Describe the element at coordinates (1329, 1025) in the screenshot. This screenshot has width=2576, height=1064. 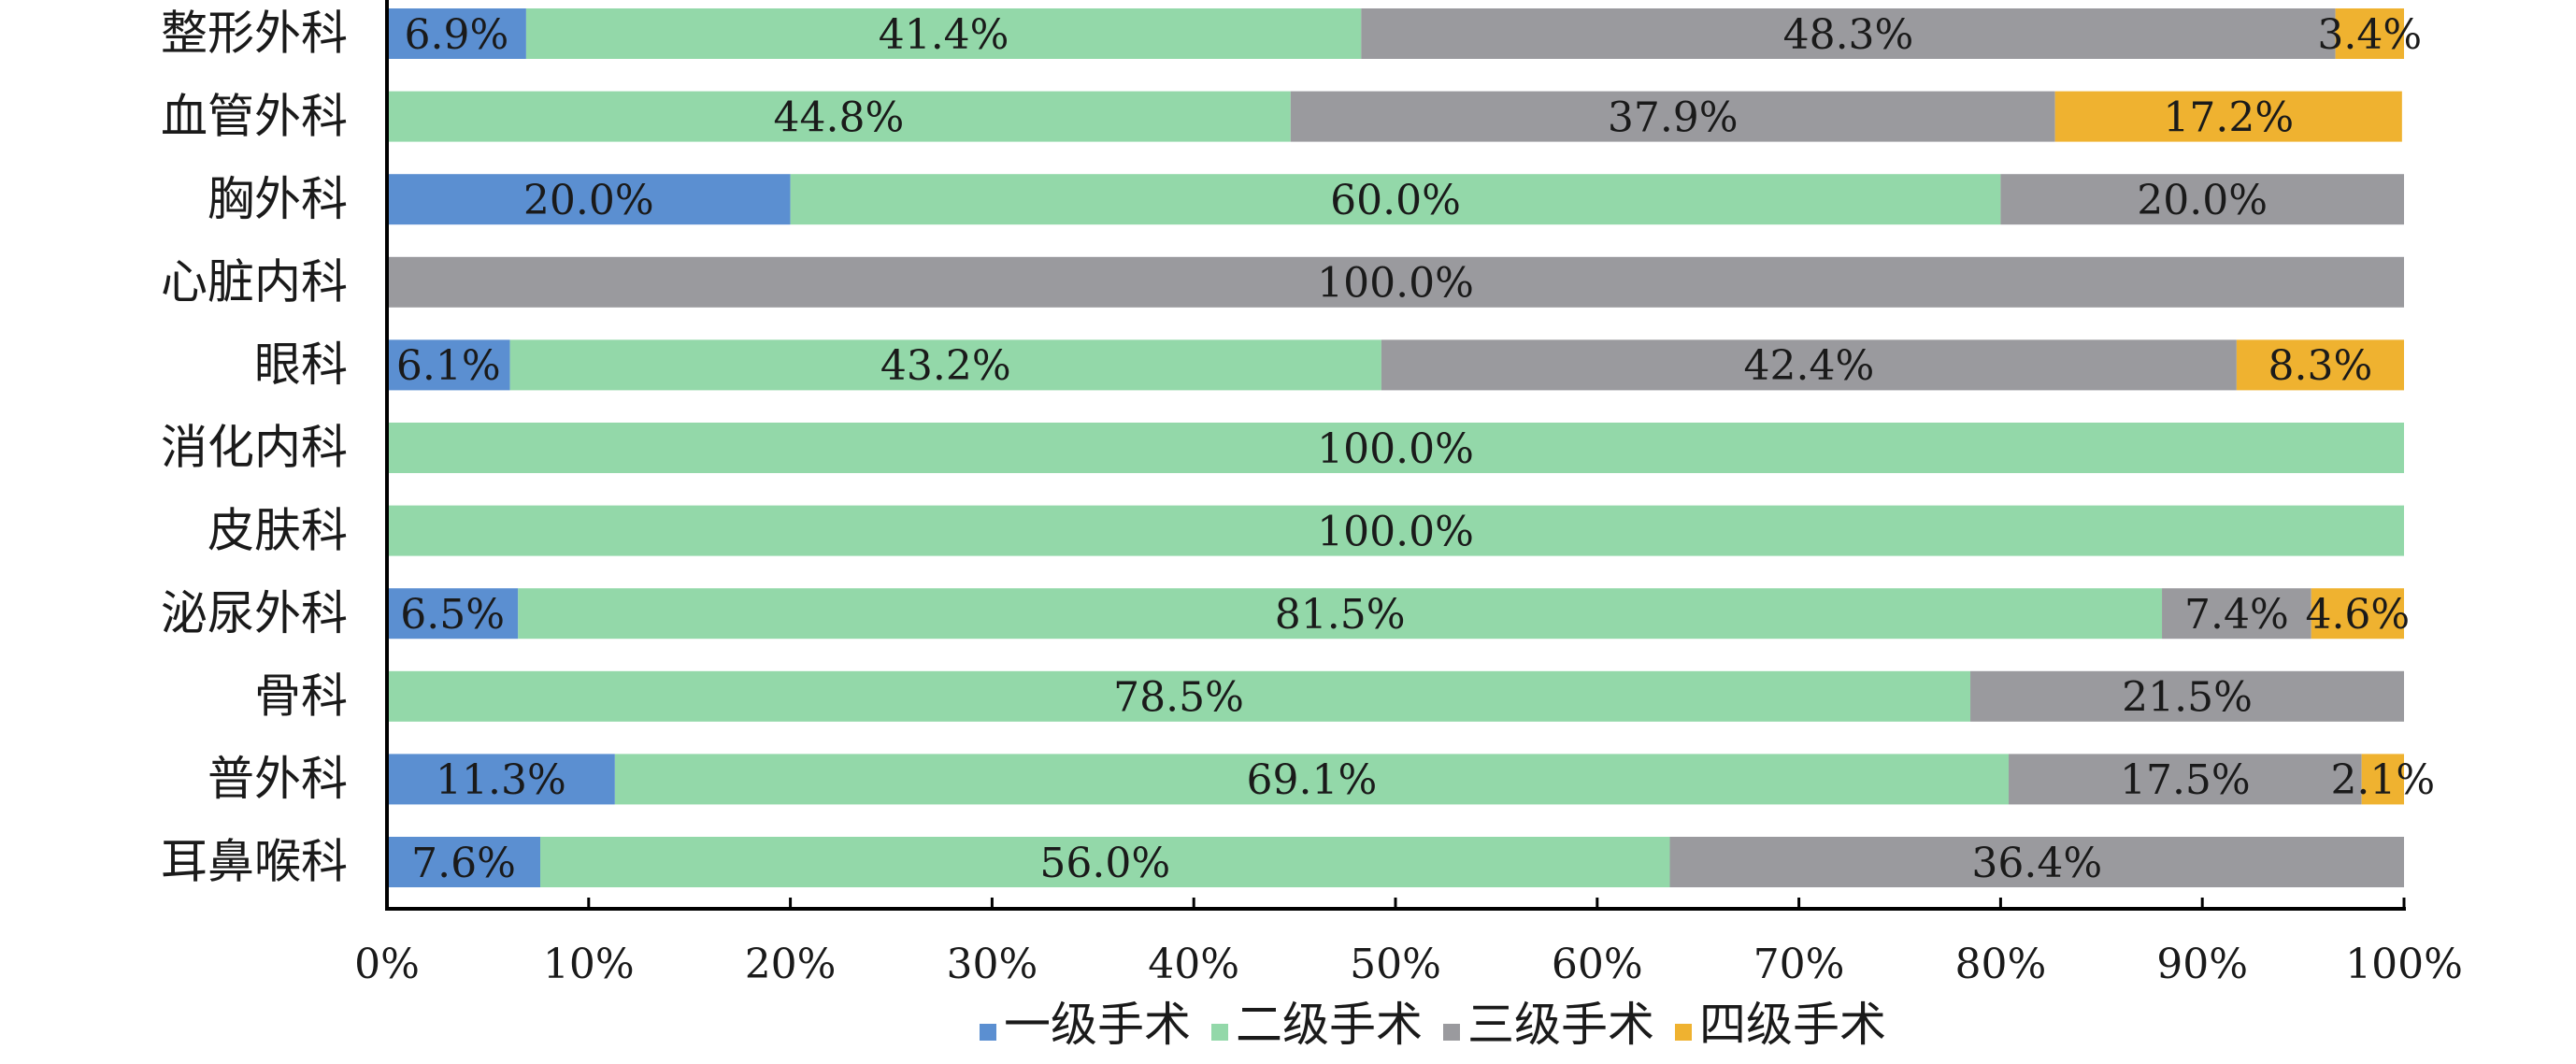
I see `legend-label: 二级手术` at that location.